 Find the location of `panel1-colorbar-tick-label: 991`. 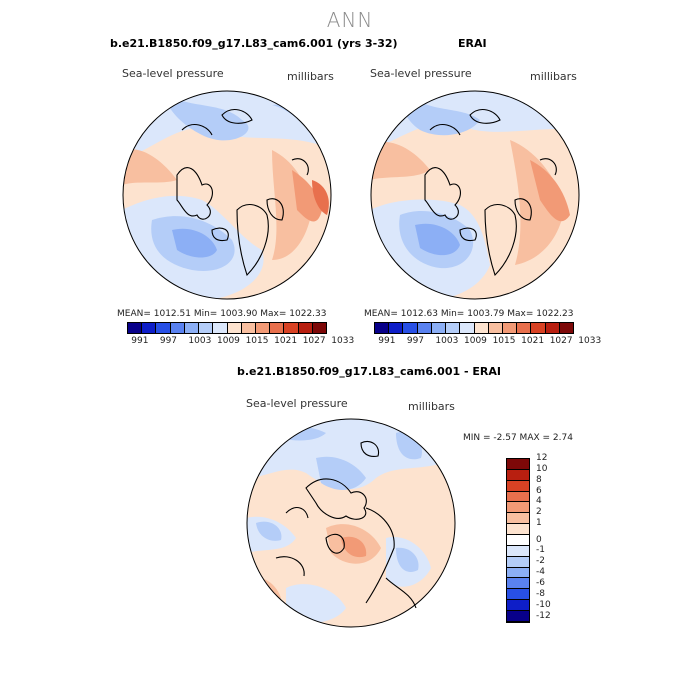

panel1-colorbar-tick-label: 991 is located at coordinates (140, 341).